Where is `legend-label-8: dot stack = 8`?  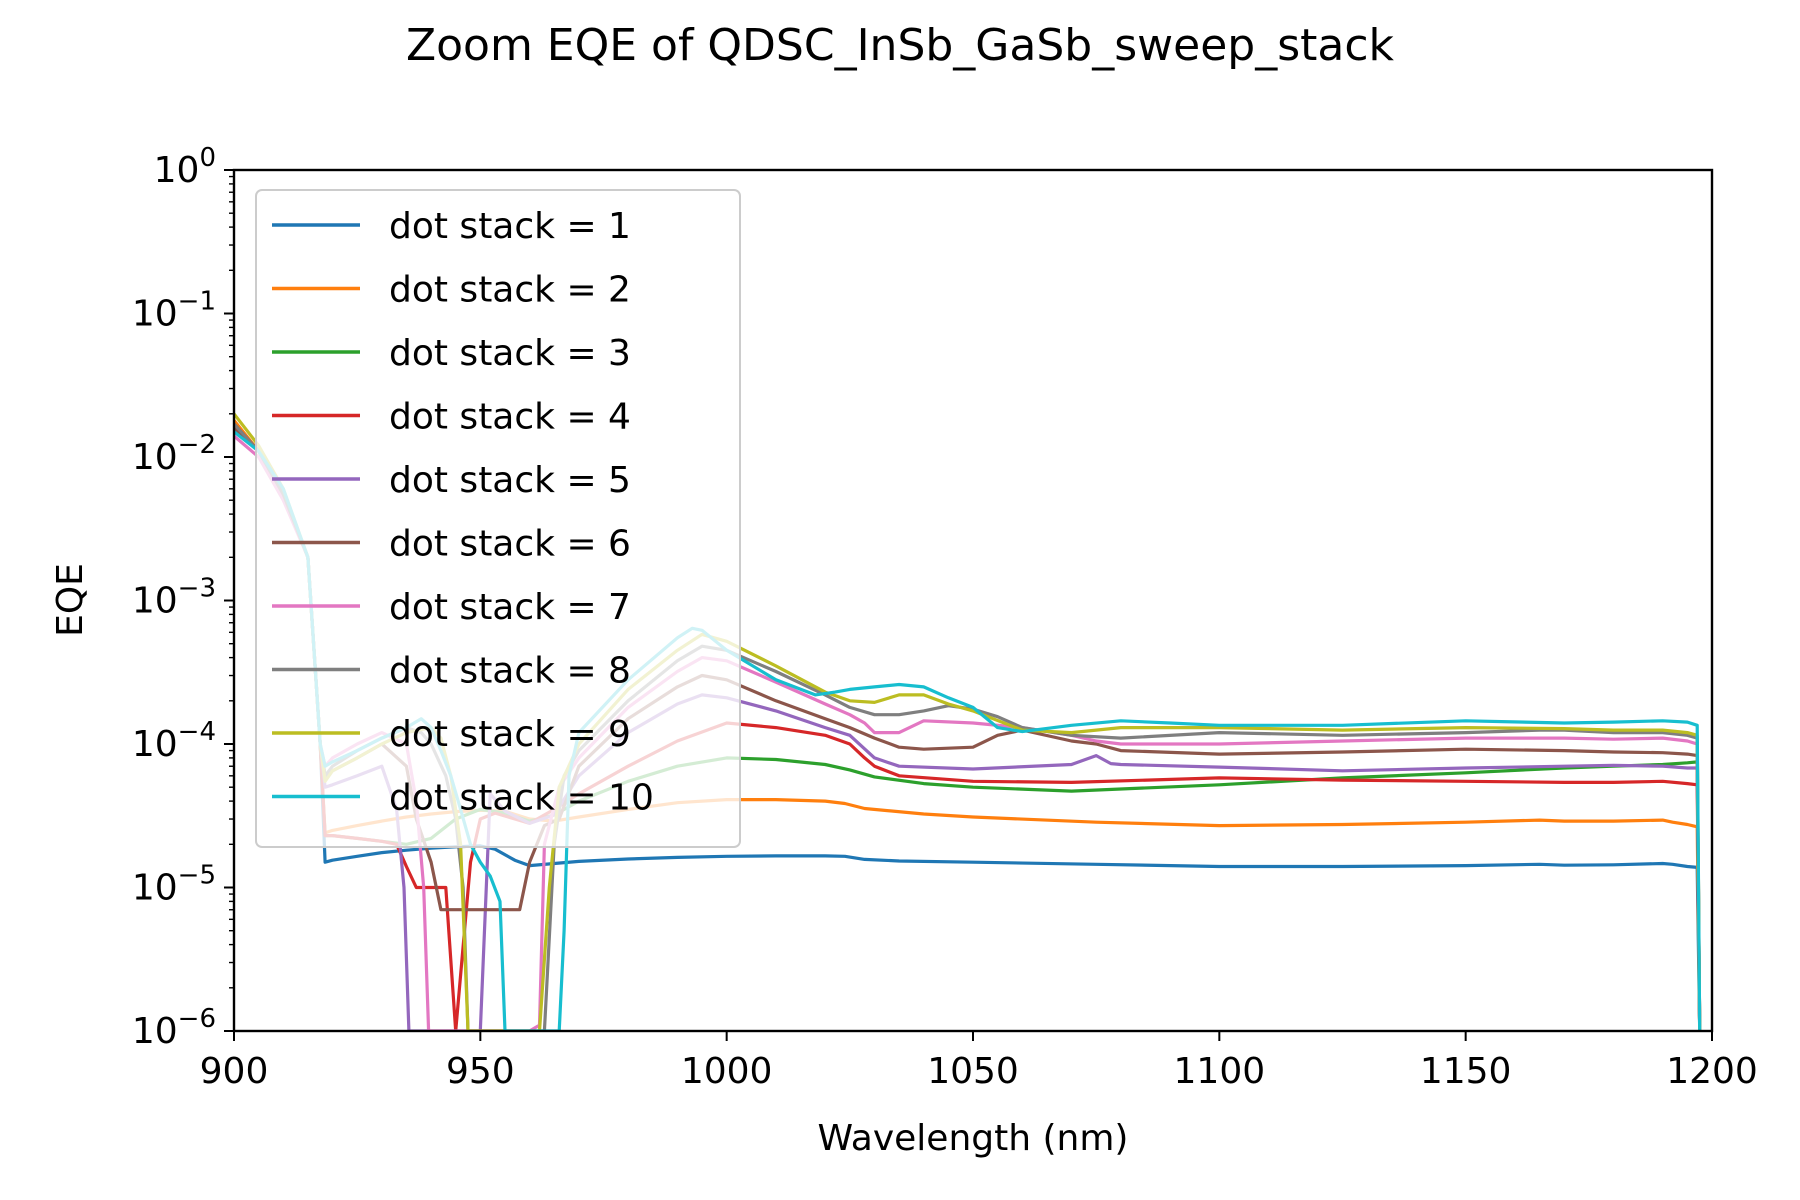 legend-label-8: dot stack = 8 is located at coordinates (510, 671).